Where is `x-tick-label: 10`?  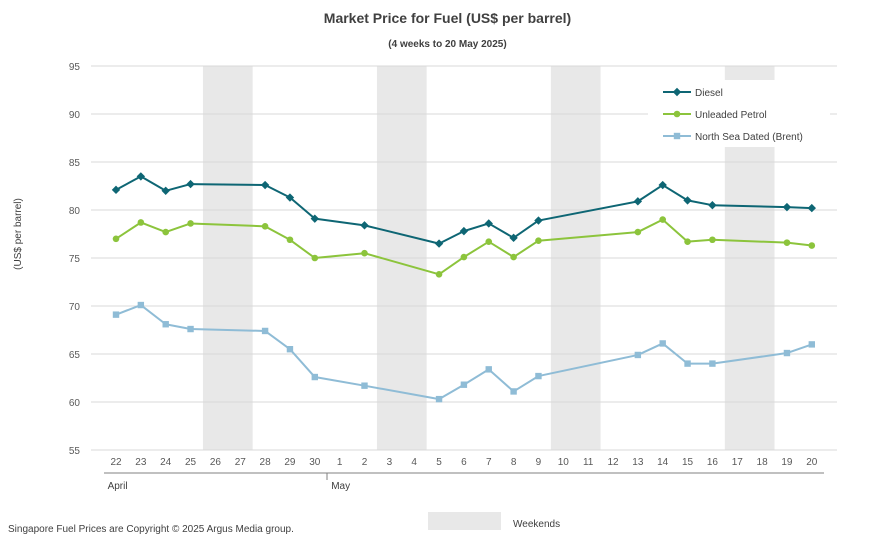 x-tick-label: 10 is located at coordinates (564, 462).